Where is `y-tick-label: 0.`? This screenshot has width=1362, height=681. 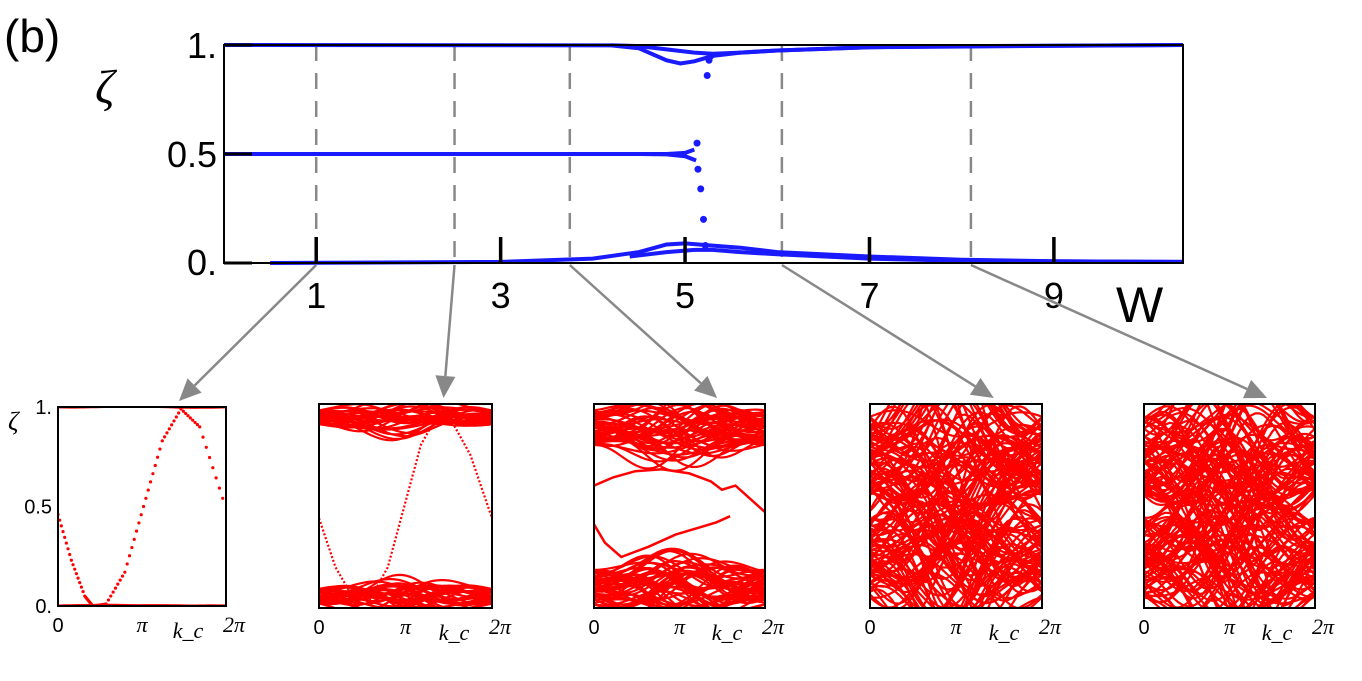 y-tick-label: 0. is located at coordinates (202, 262).